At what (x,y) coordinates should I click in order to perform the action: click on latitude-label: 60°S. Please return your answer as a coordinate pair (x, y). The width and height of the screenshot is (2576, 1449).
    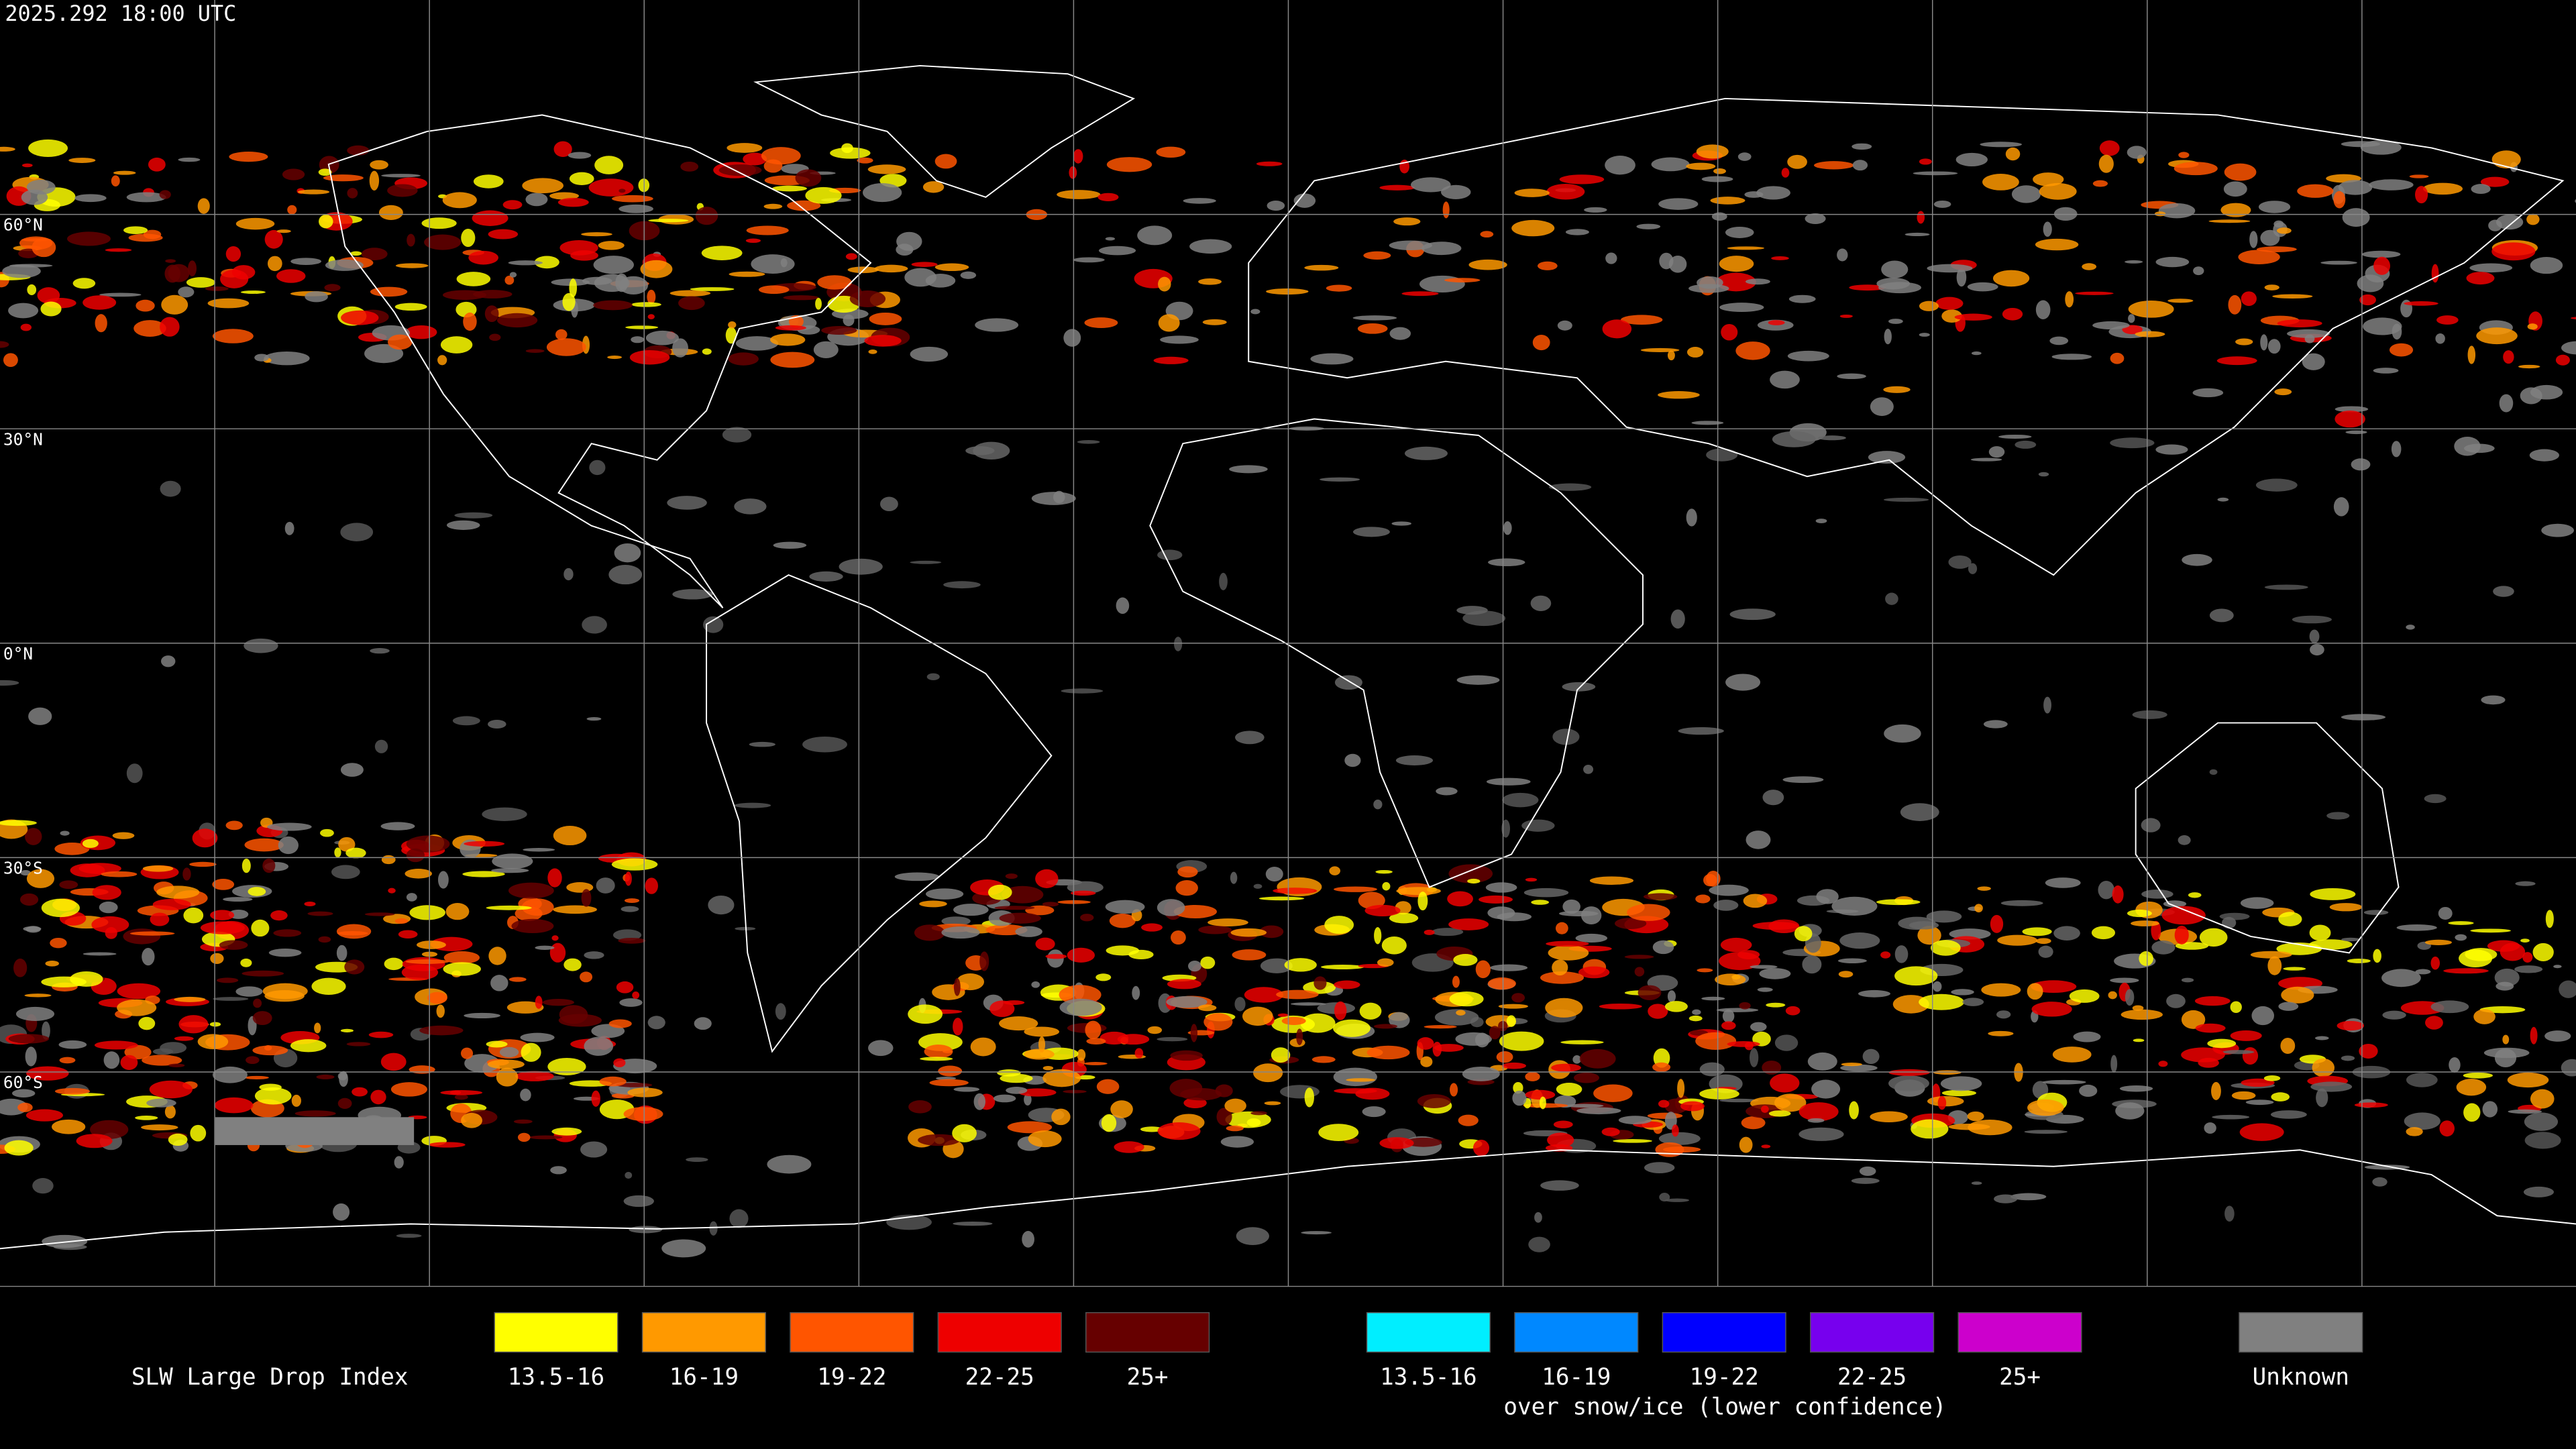
    Looking at the image, I should click on (23, 1082).